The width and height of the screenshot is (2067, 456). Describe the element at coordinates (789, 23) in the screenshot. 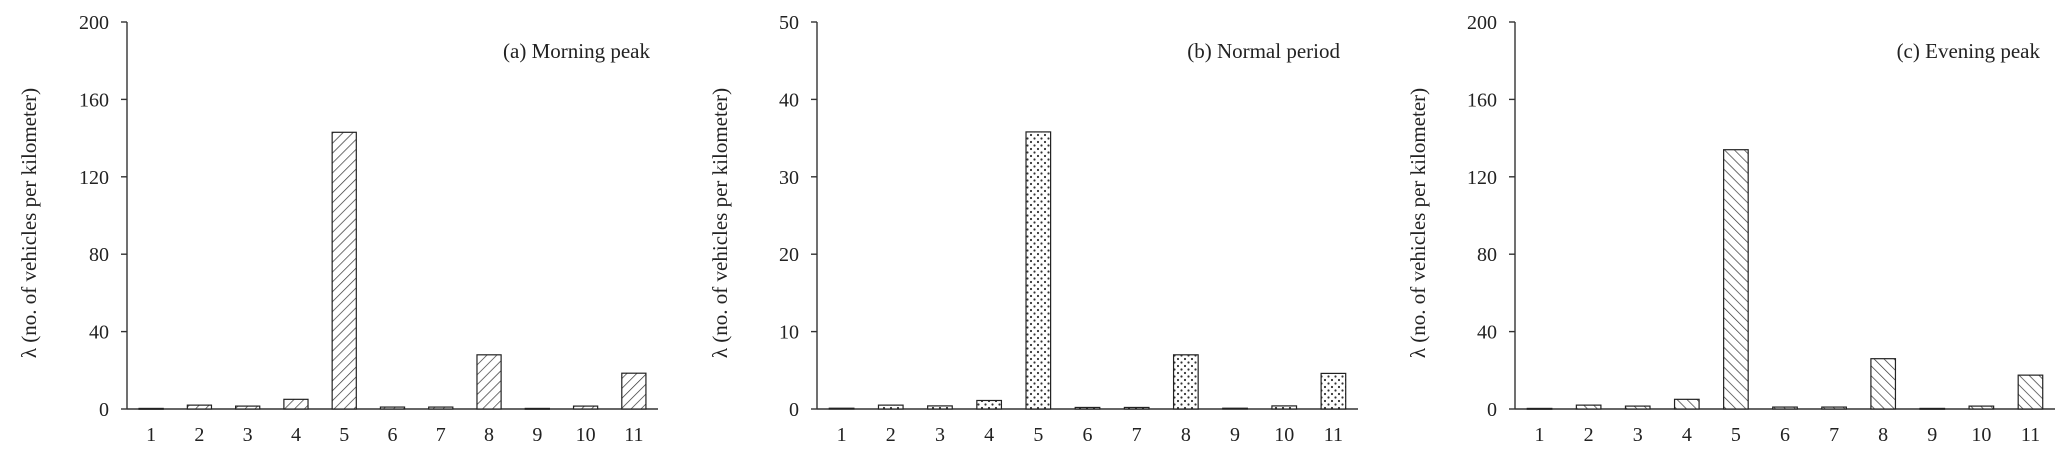

I see `y-tick-label: 50` at that location.